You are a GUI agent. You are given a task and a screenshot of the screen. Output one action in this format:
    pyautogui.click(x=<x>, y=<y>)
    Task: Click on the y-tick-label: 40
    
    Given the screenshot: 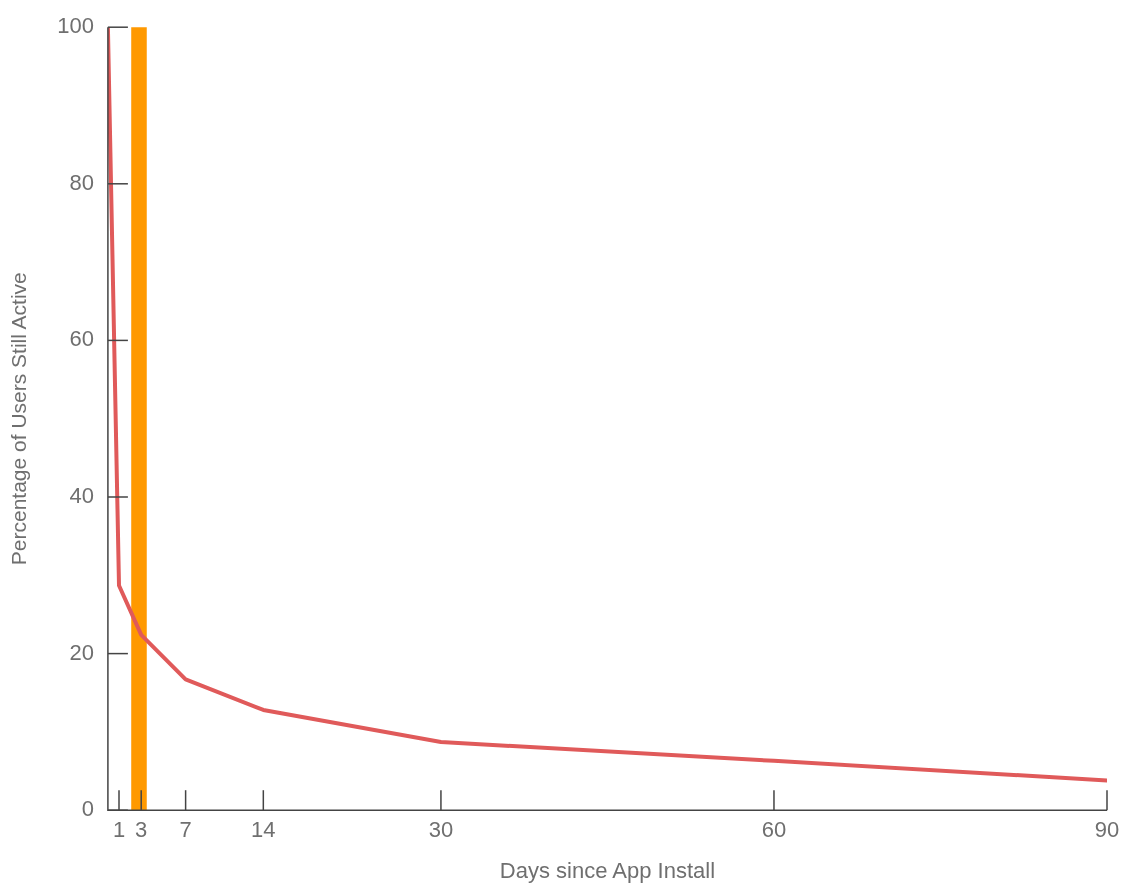 What is the action you would take?
    pyautogui.click(x=81, y=496)
    